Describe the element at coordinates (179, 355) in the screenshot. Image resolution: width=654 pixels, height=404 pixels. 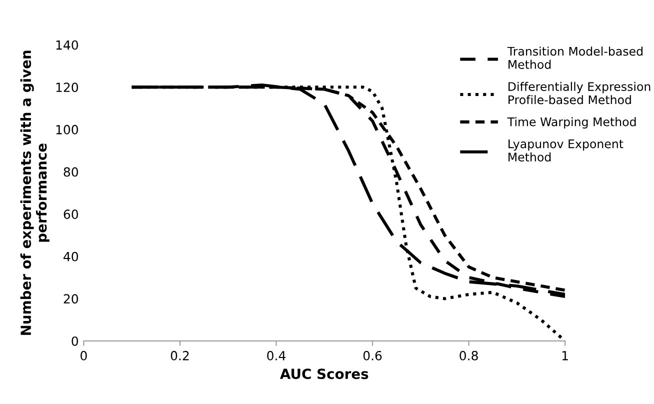
I see `x-tick-label: 0.2` at that location.